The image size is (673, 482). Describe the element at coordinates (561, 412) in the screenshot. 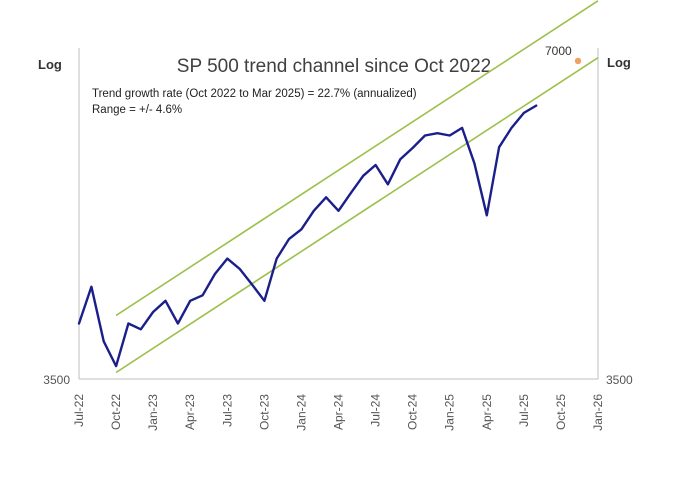

I see `x-tick-label: Oct-25` at that location.